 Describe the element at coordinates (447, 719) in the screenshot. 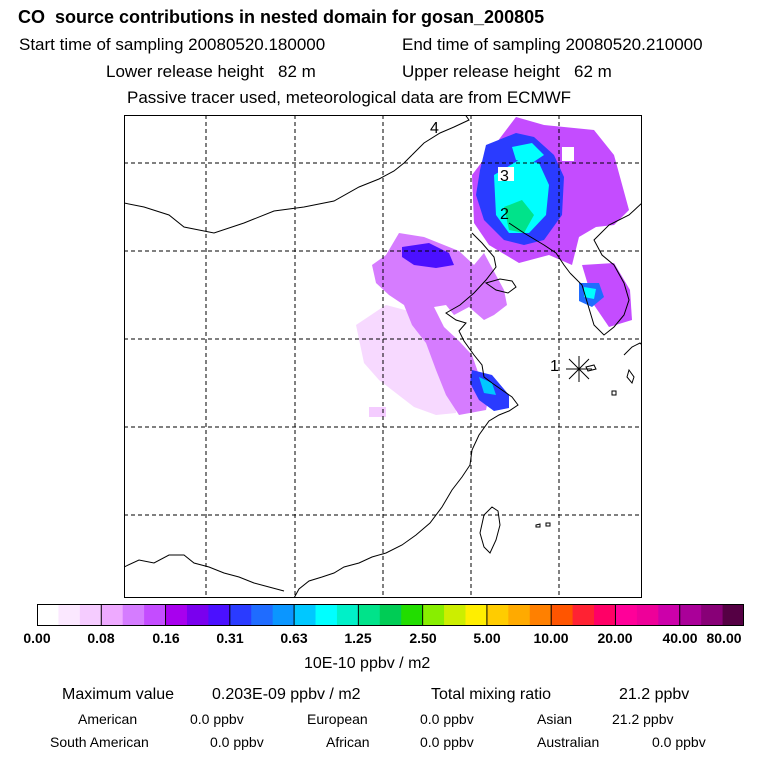

I see `european-value: 0.0 ppbv` at that location.